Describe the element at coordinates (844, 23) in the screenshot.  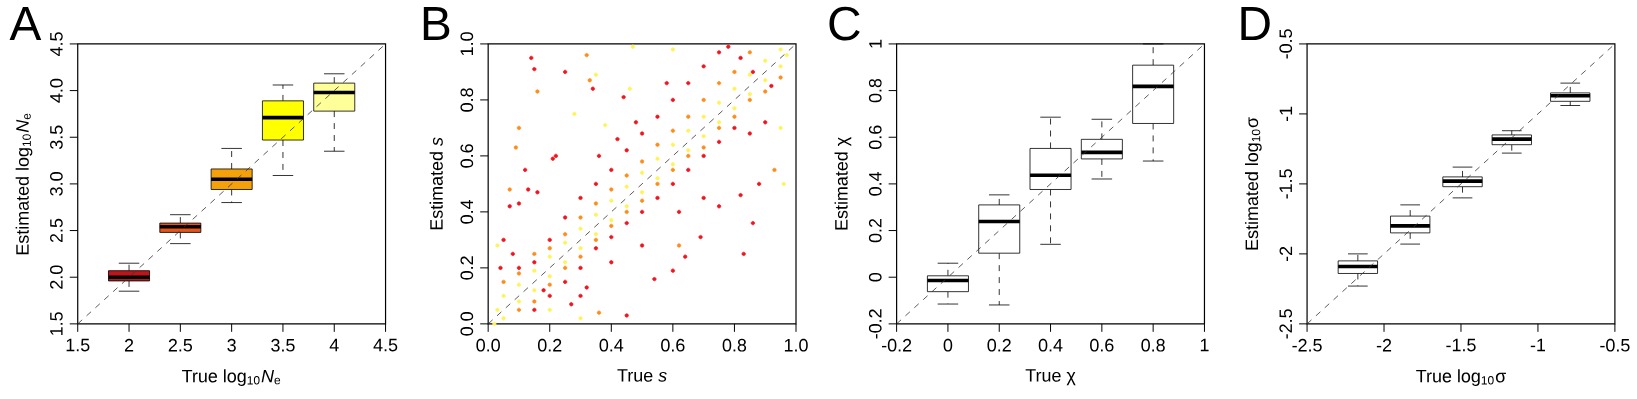
I see `chart-title: C` at that location.